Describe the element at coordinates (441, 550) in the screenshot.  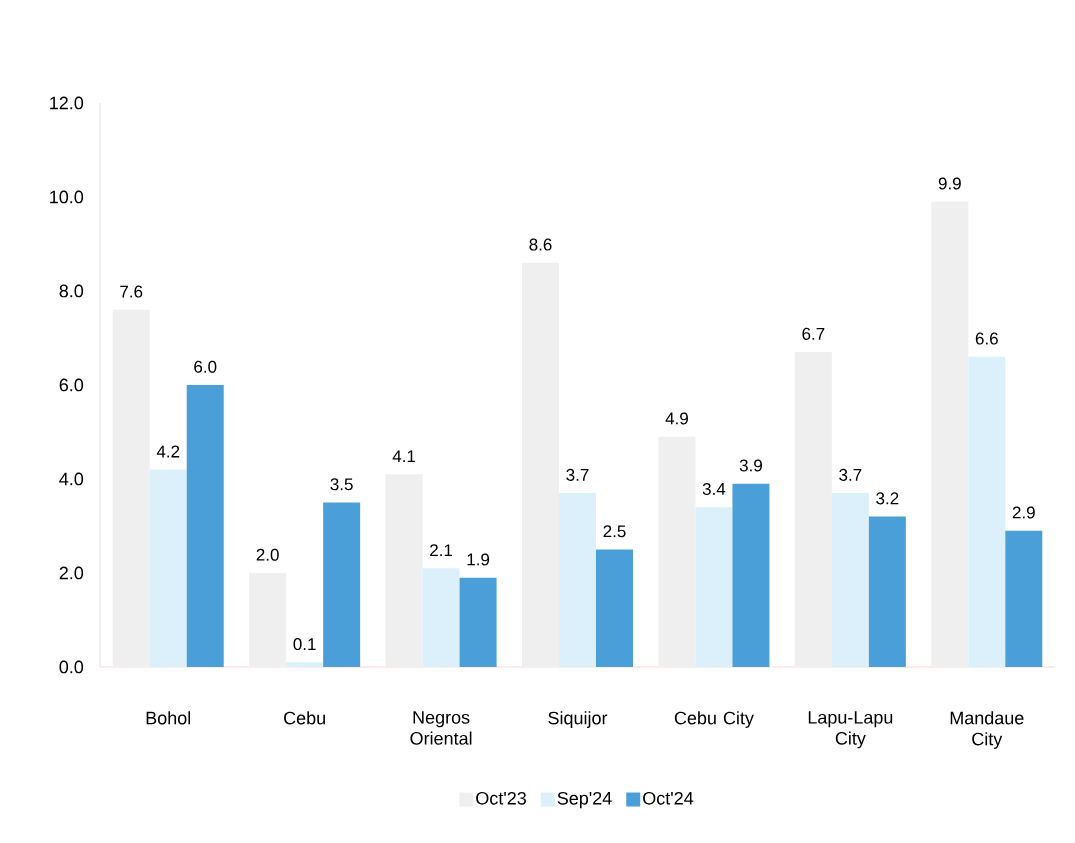
I see `data-label: 2.1` at that location.